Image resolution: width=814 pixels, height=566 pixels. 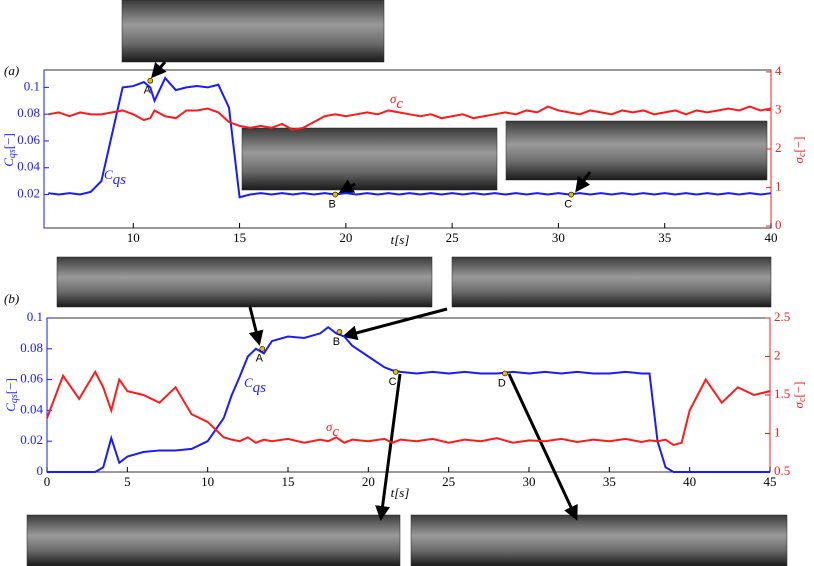 What do you see at coordinates (502, 383) in the screenshot?
I see `annotation-label: D` at bounding box center [502, 383].